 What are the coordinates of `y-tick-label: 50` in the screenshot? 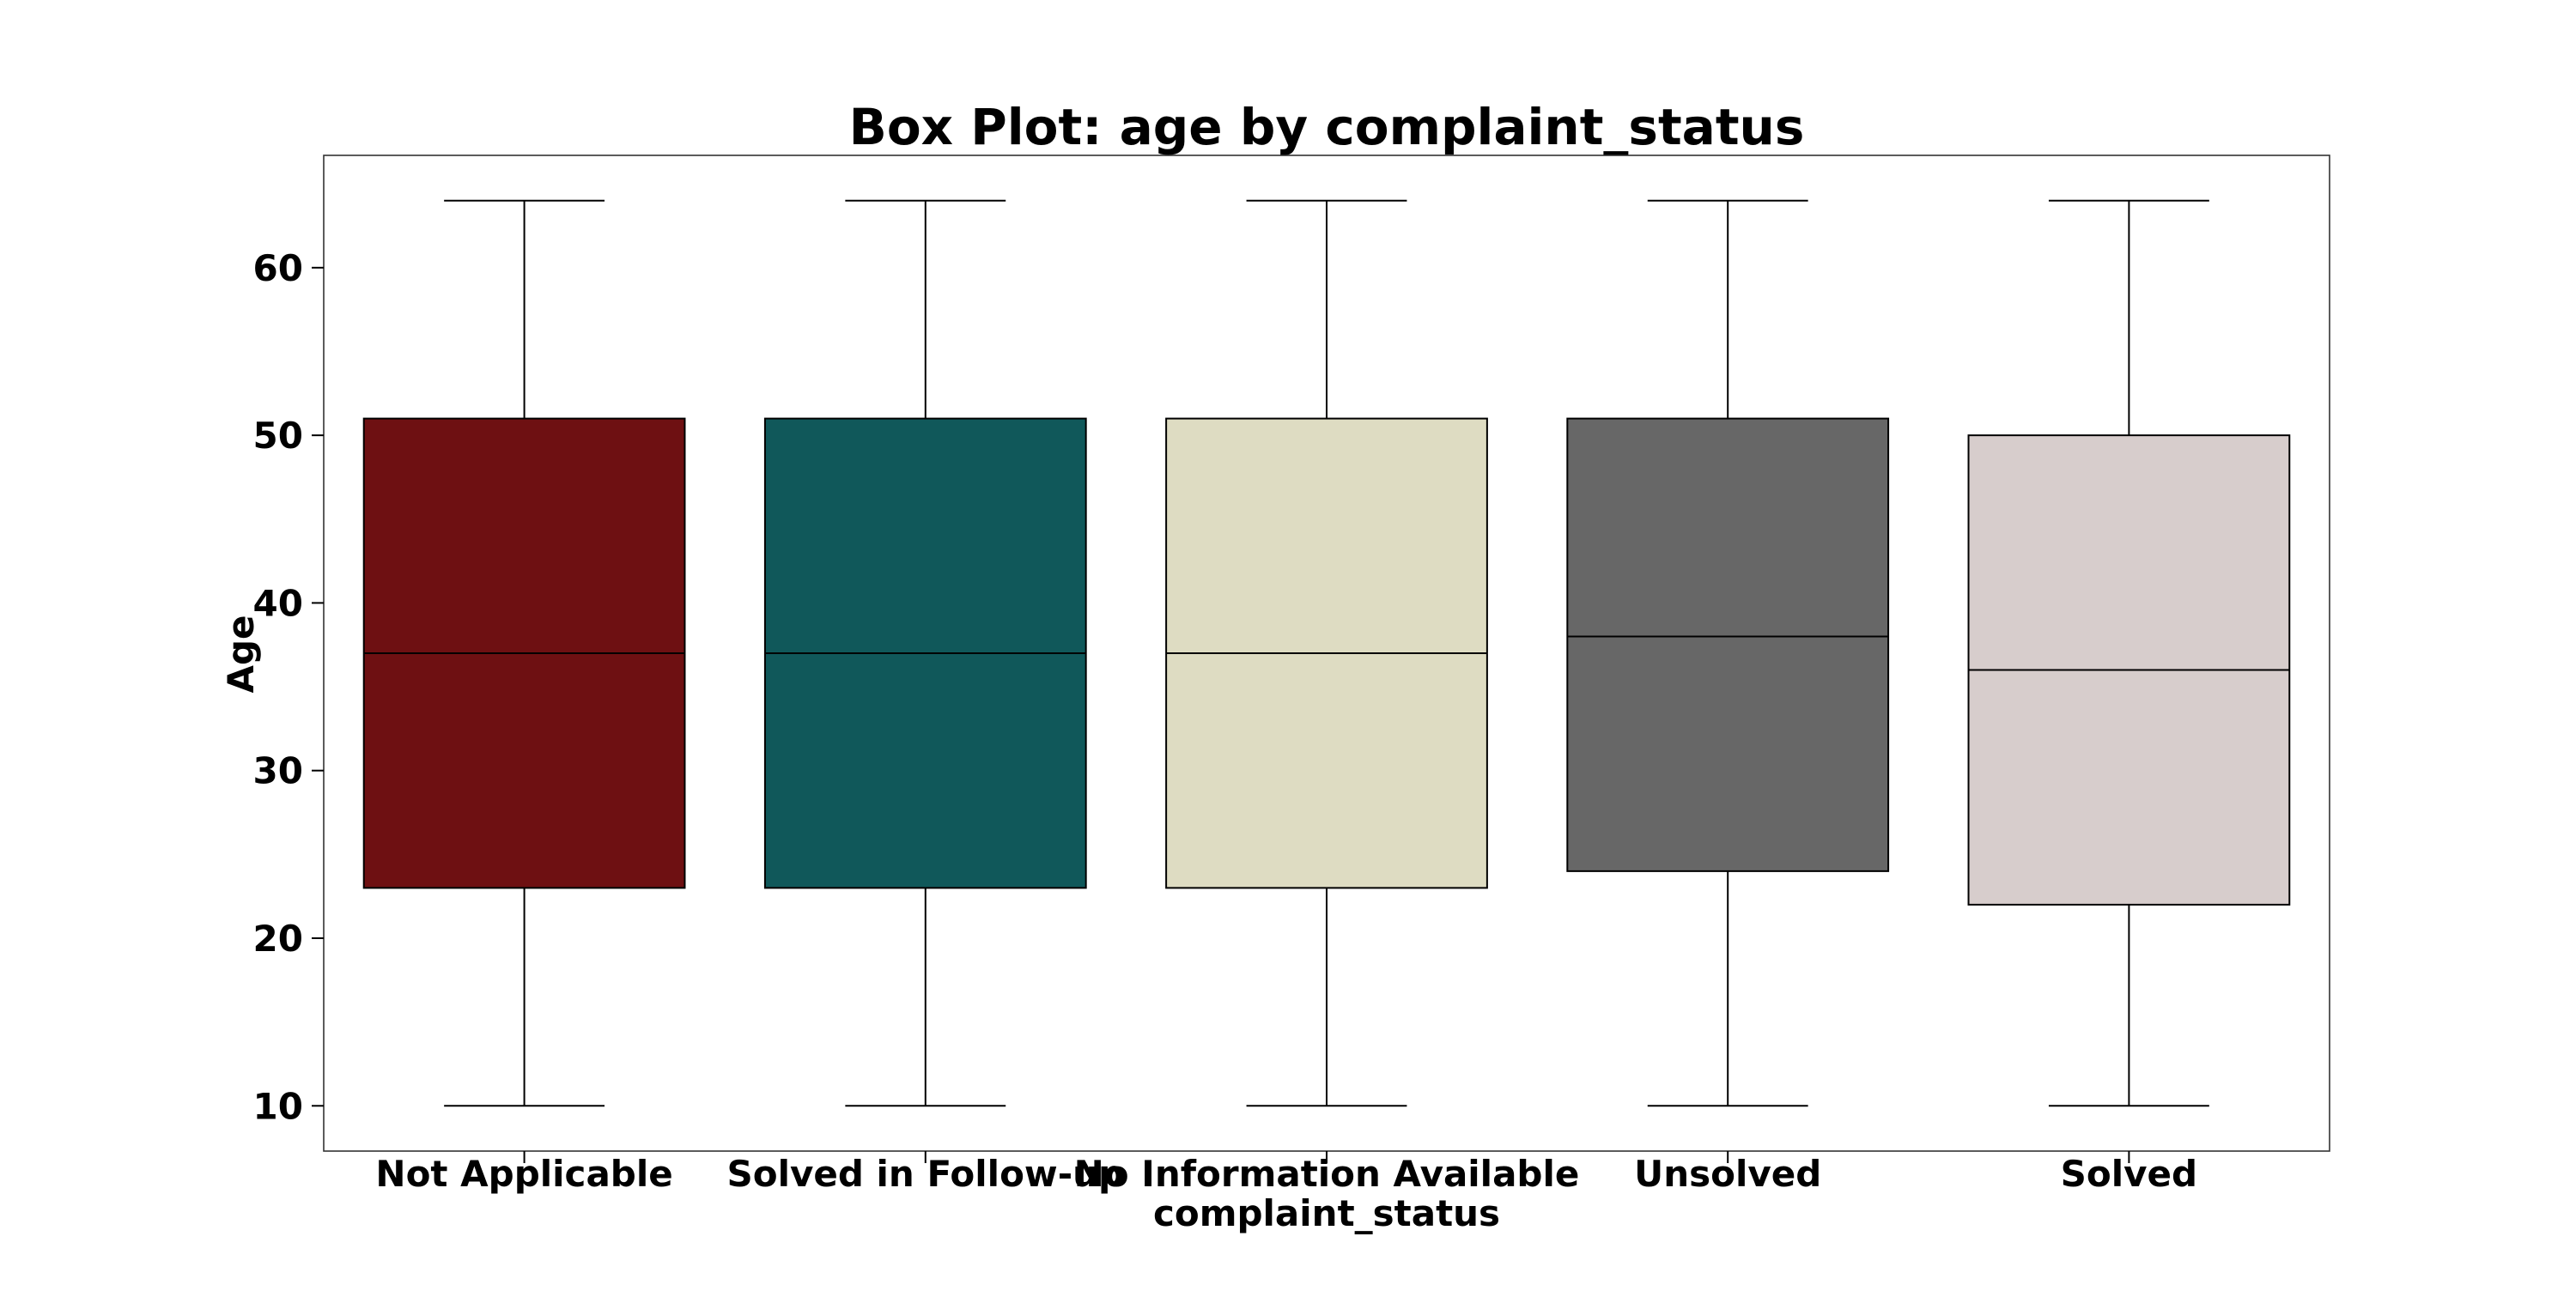 It's located at (278, 436).